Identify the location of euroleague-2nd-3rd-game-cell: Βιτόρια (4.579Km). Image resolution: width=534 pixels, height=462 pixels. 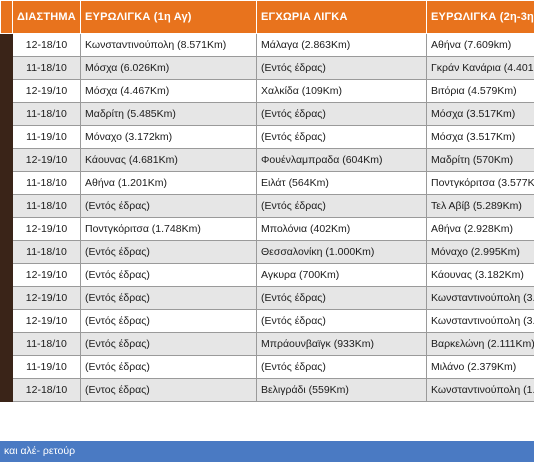
(480, 91).